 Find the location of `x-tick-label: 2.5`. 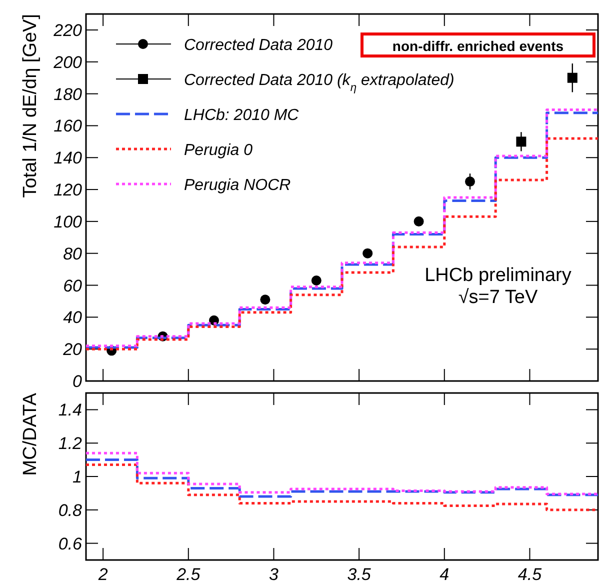

x-tick-label: 2.5 is located at coordinates (188, 574).